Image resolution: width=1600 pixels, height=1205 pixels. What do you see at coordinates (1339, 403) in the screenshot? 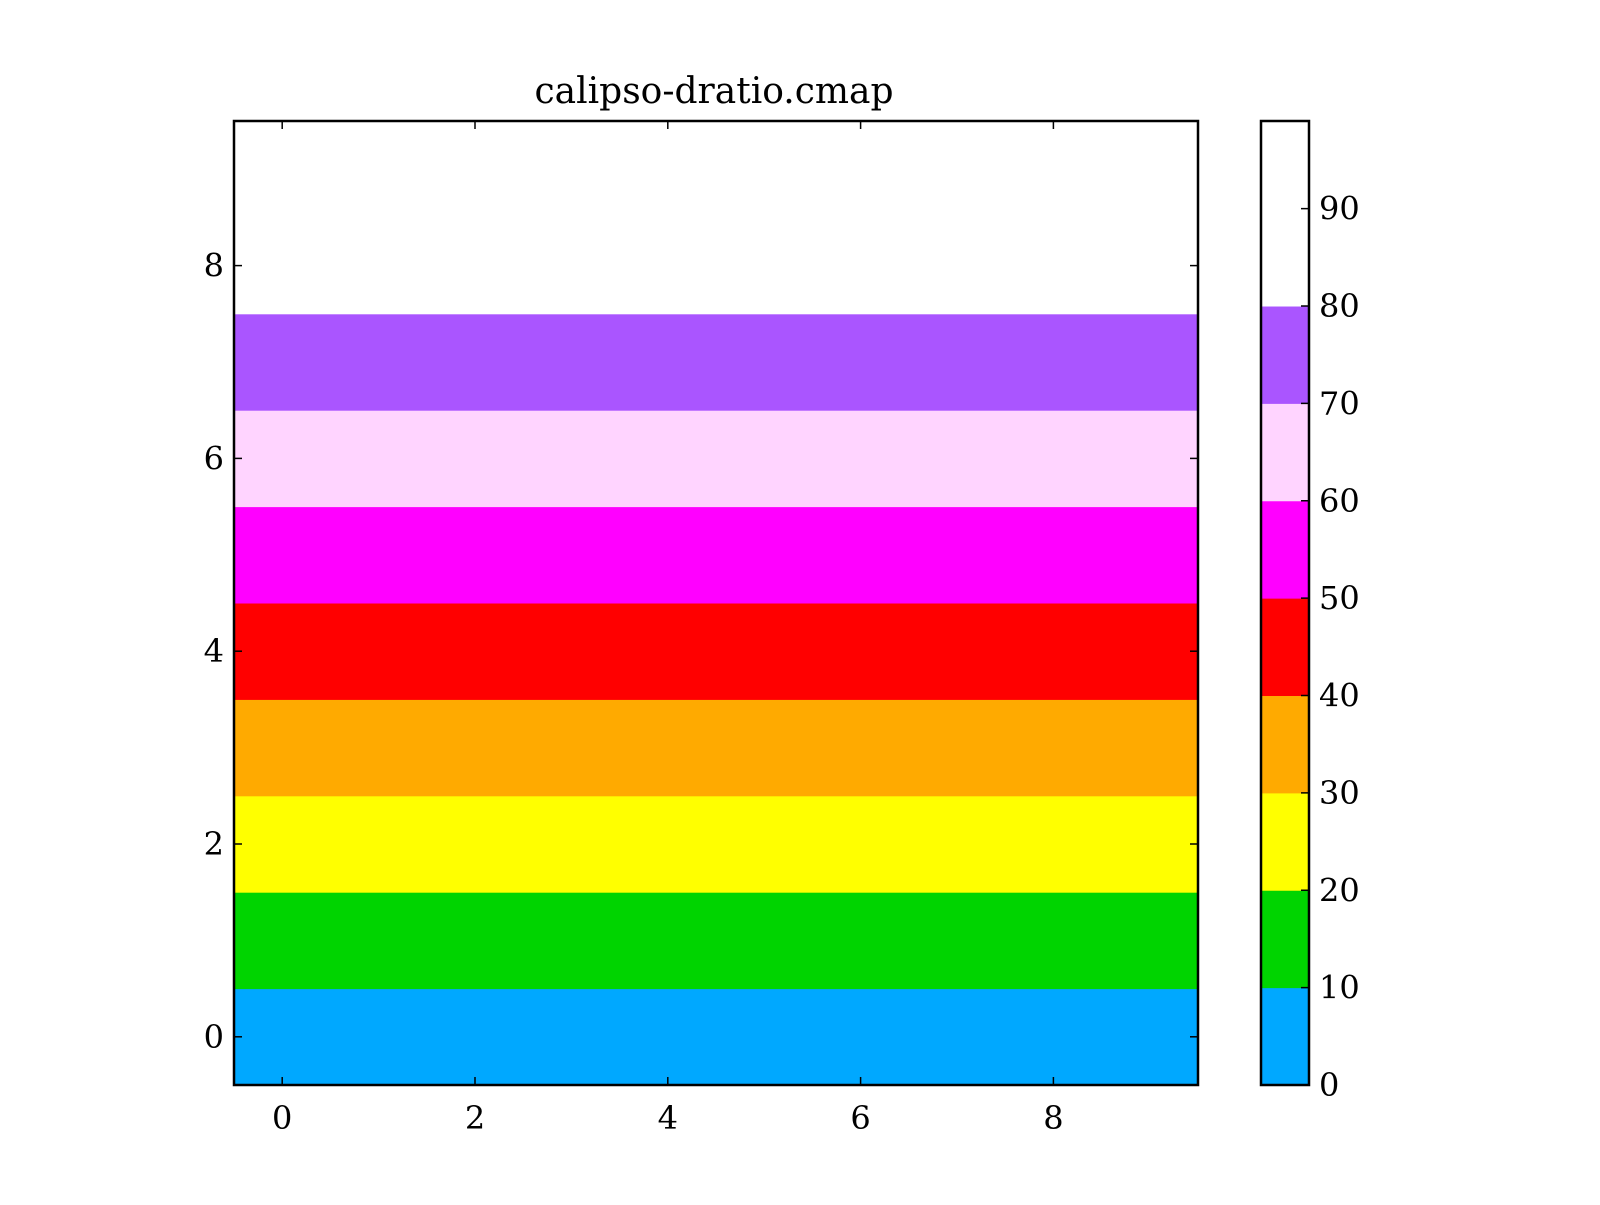
I see `colorbar-tick-label: 70` at bounding box center [1339, 403].